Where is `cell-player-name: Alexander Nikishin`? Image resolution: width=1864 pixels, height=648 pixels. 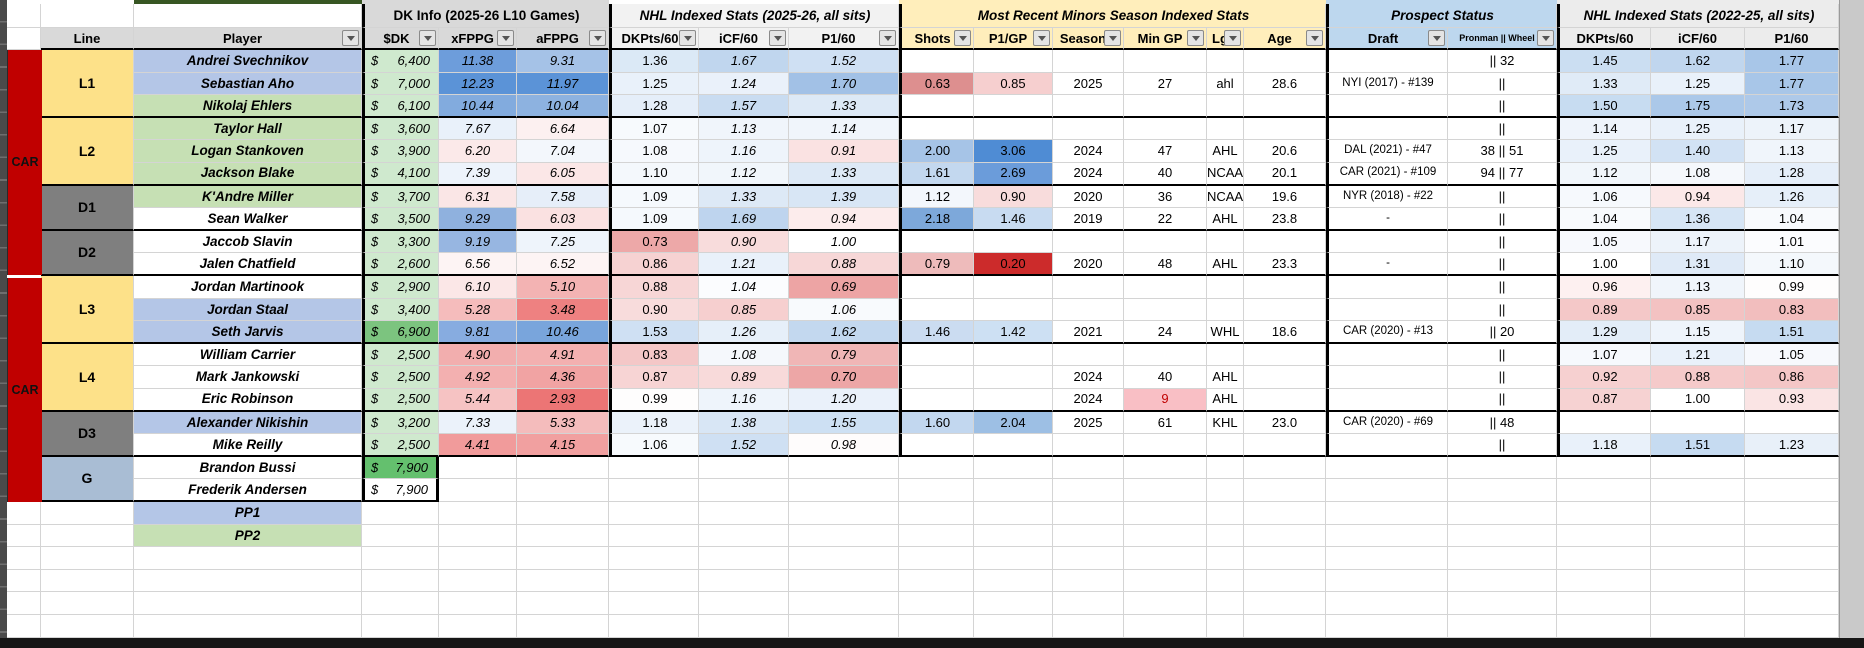
cell-player-name: Alexander Nikishin is located at coordinates (248, 423).